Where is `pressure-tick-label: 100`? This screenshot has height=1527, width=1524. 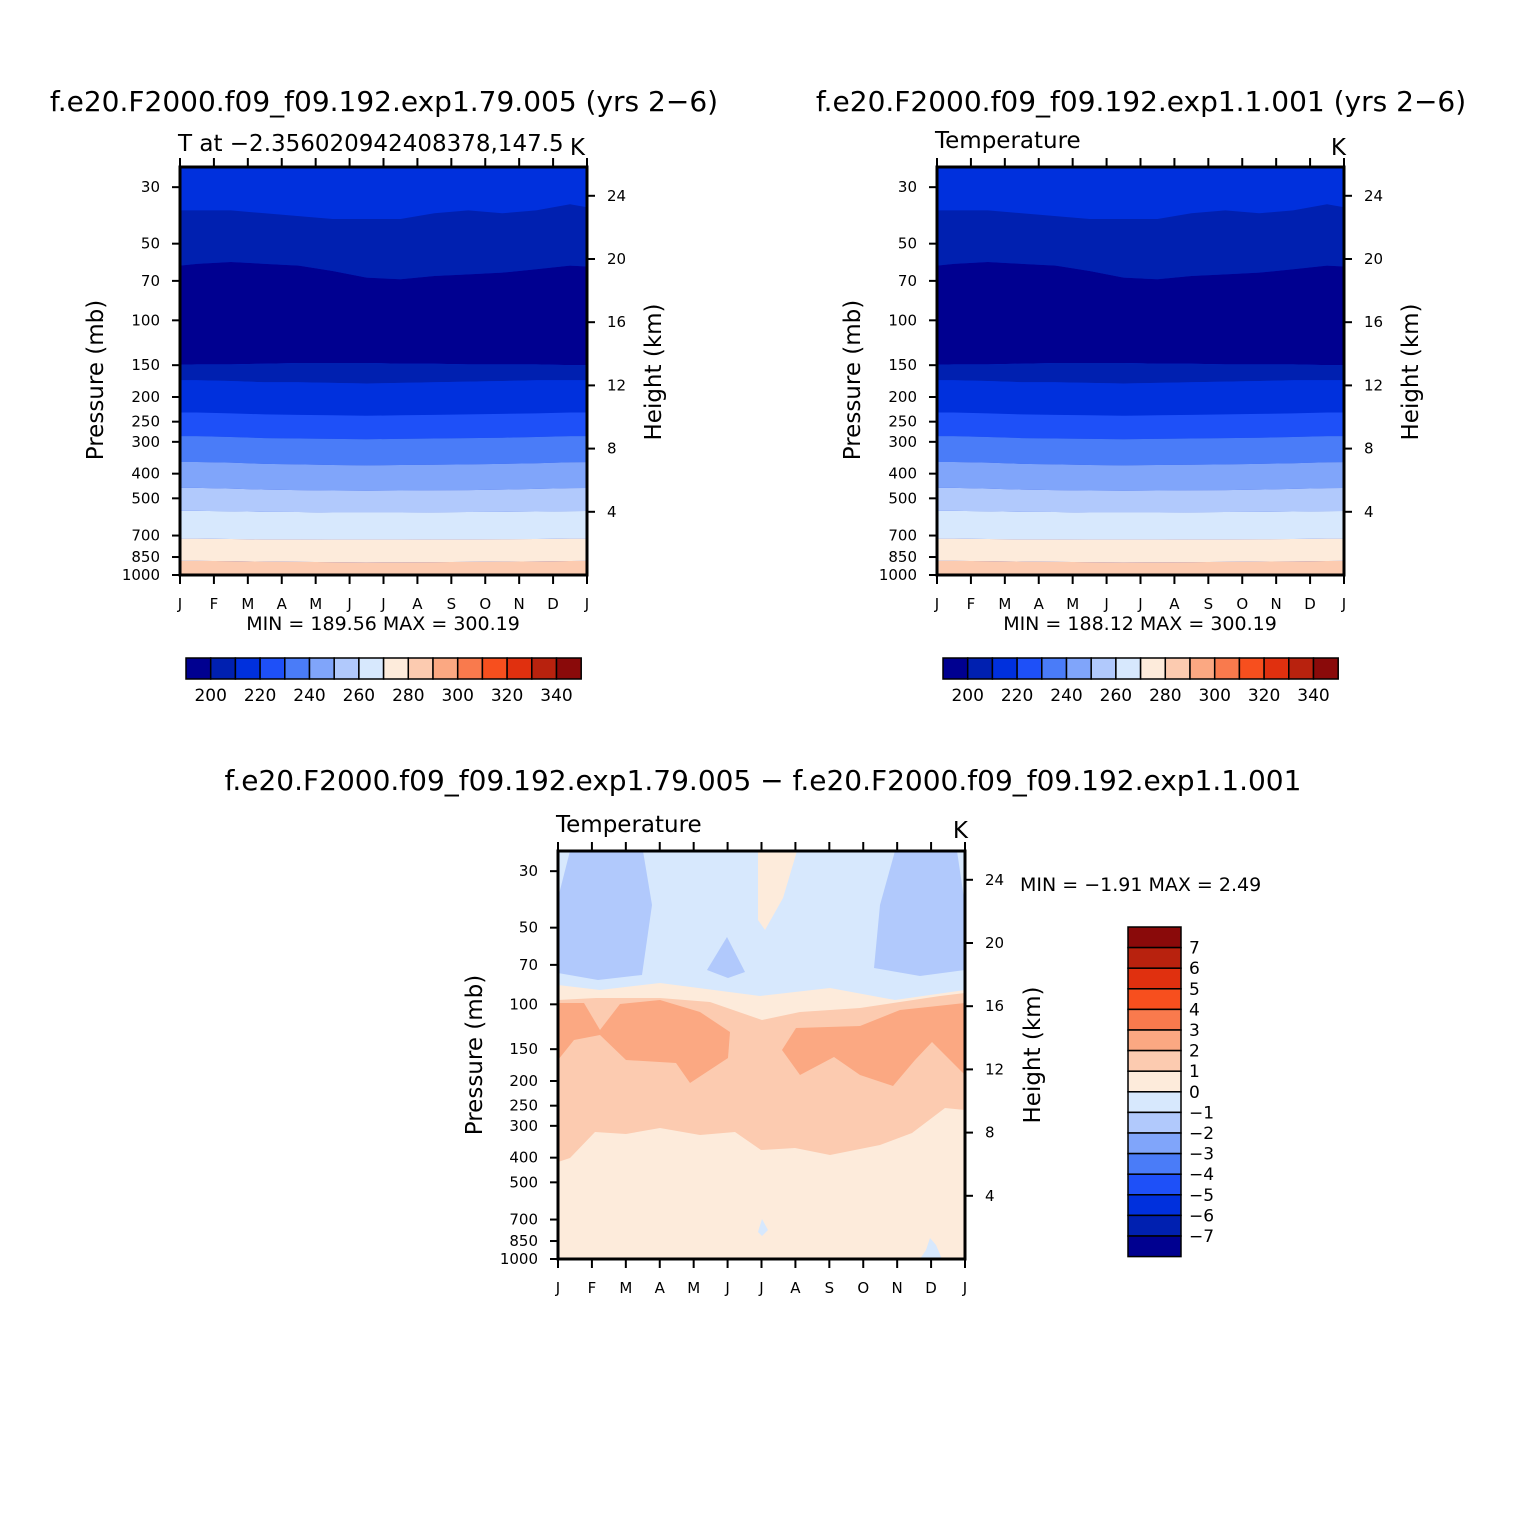
pressure-tick-label: 100 is located at coordinates (902, 320).